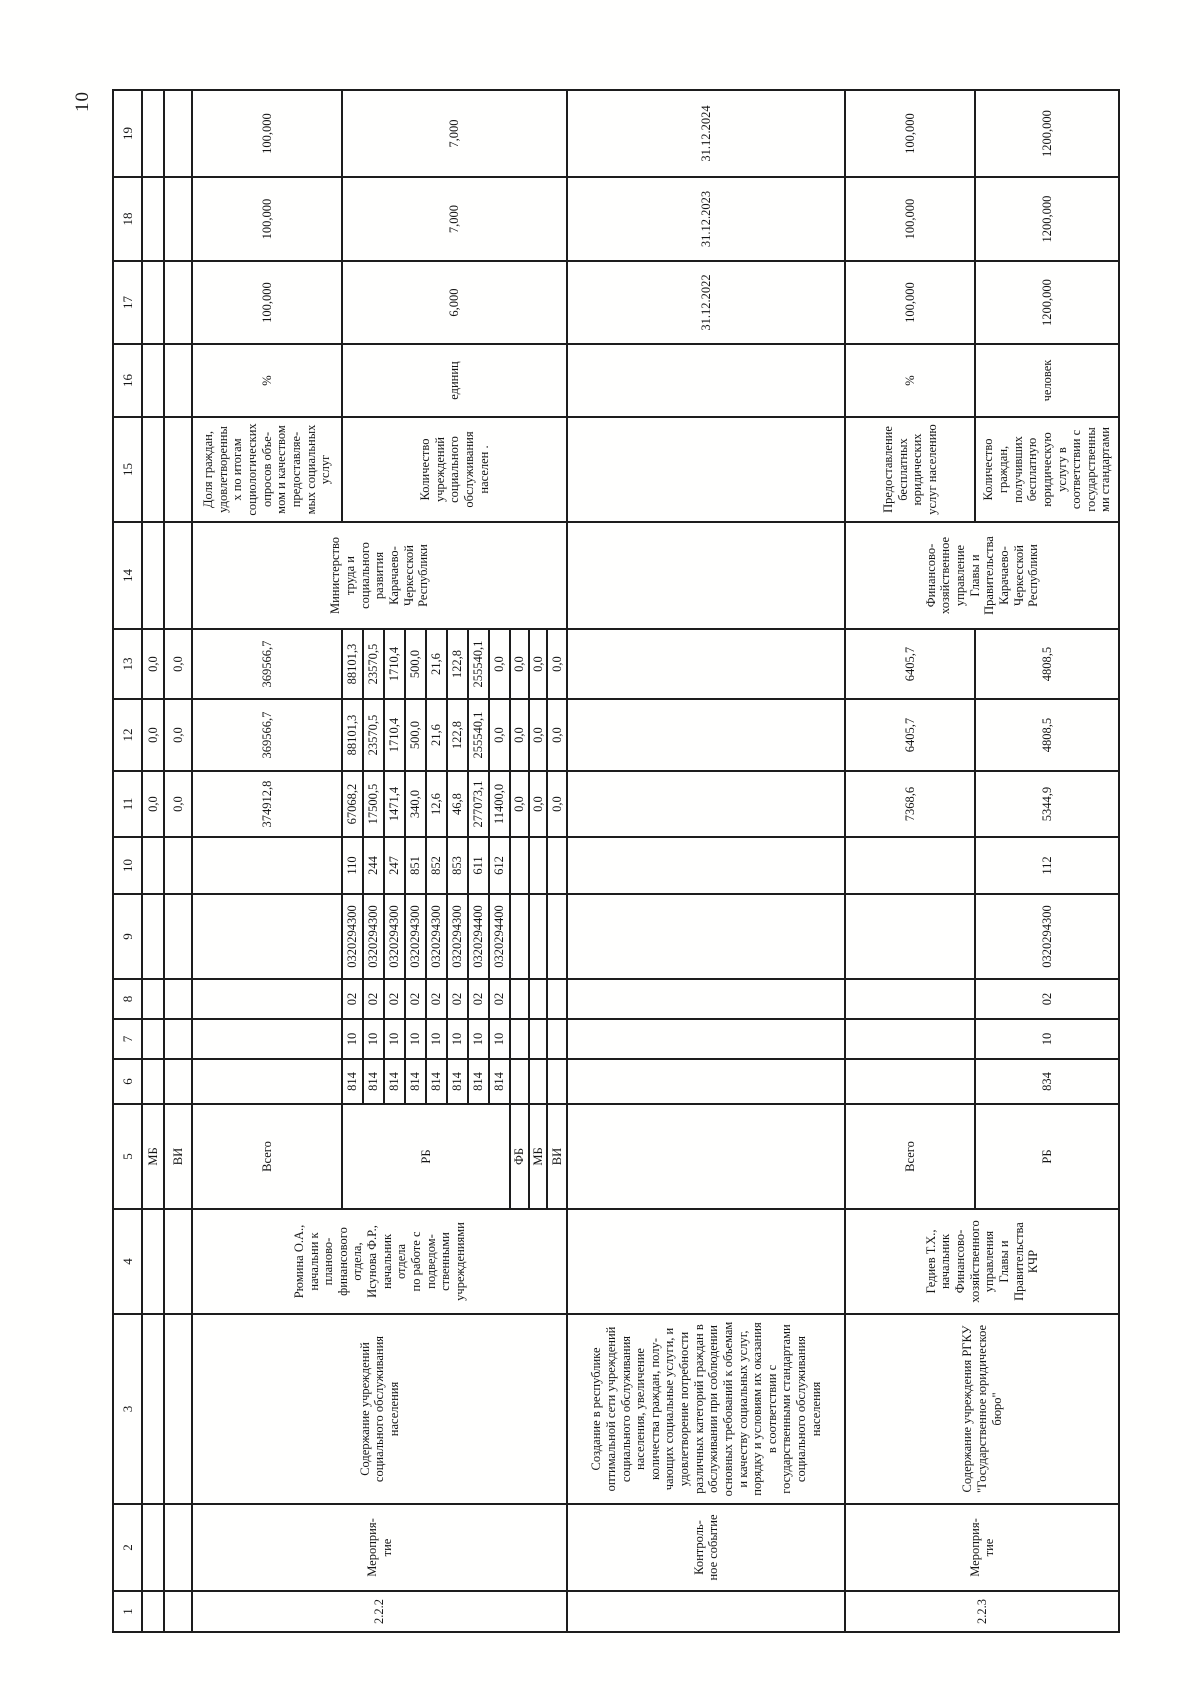 This screenshot has height=1697, width=1200. I want to click on column-number-header: 5, so click(127, 1156).